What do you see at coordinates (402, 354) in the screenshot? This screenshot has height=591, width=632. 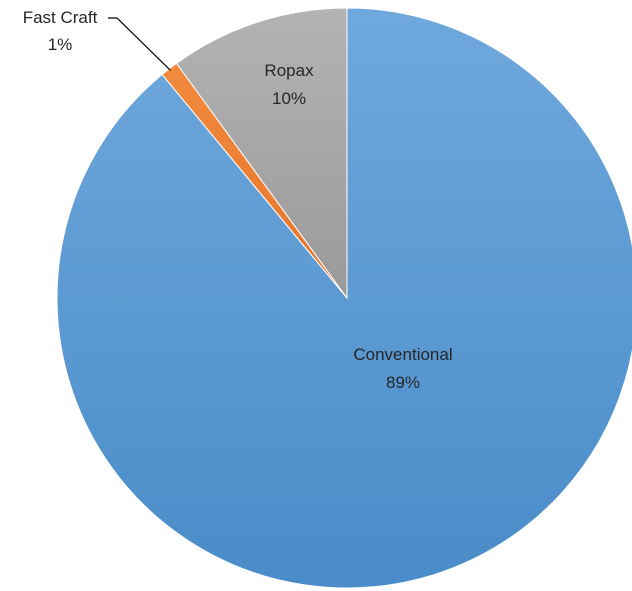 I see `data-label-conventional-name: Conventional` at bounding box center [402, 354].